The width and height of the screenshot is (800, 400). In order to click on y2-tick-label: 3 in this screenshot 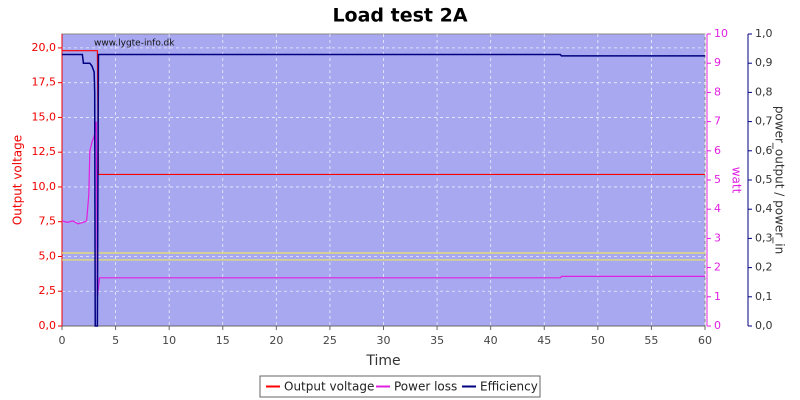, I will do `click(717, 237)`.